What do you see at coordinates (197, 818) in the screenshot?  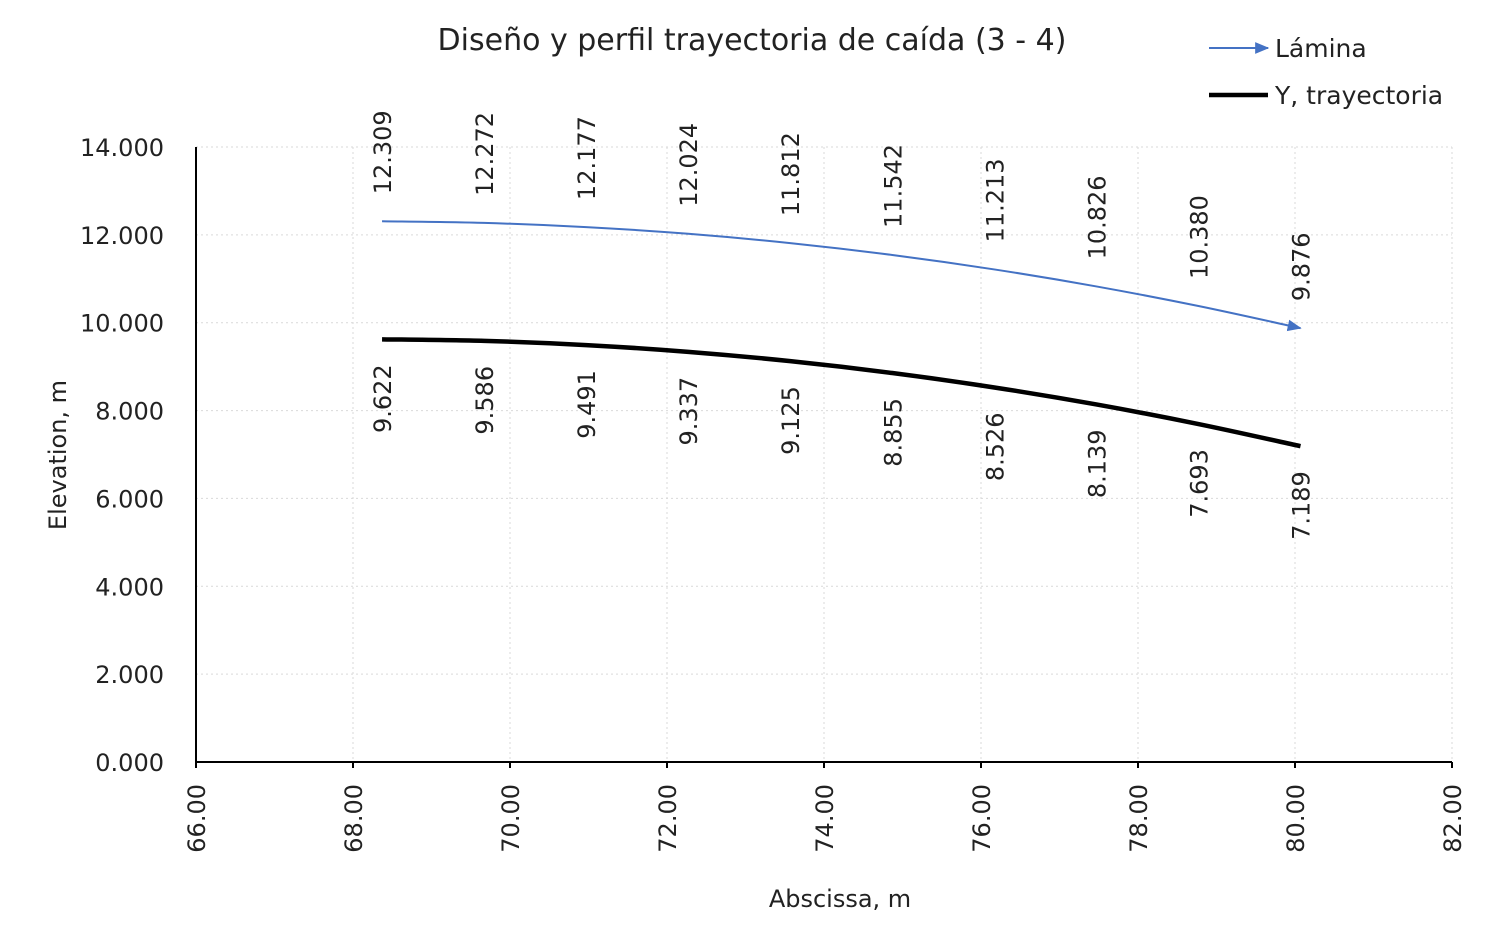 I see `x-tick-label: 66.00` at bounding box center [197, 818].